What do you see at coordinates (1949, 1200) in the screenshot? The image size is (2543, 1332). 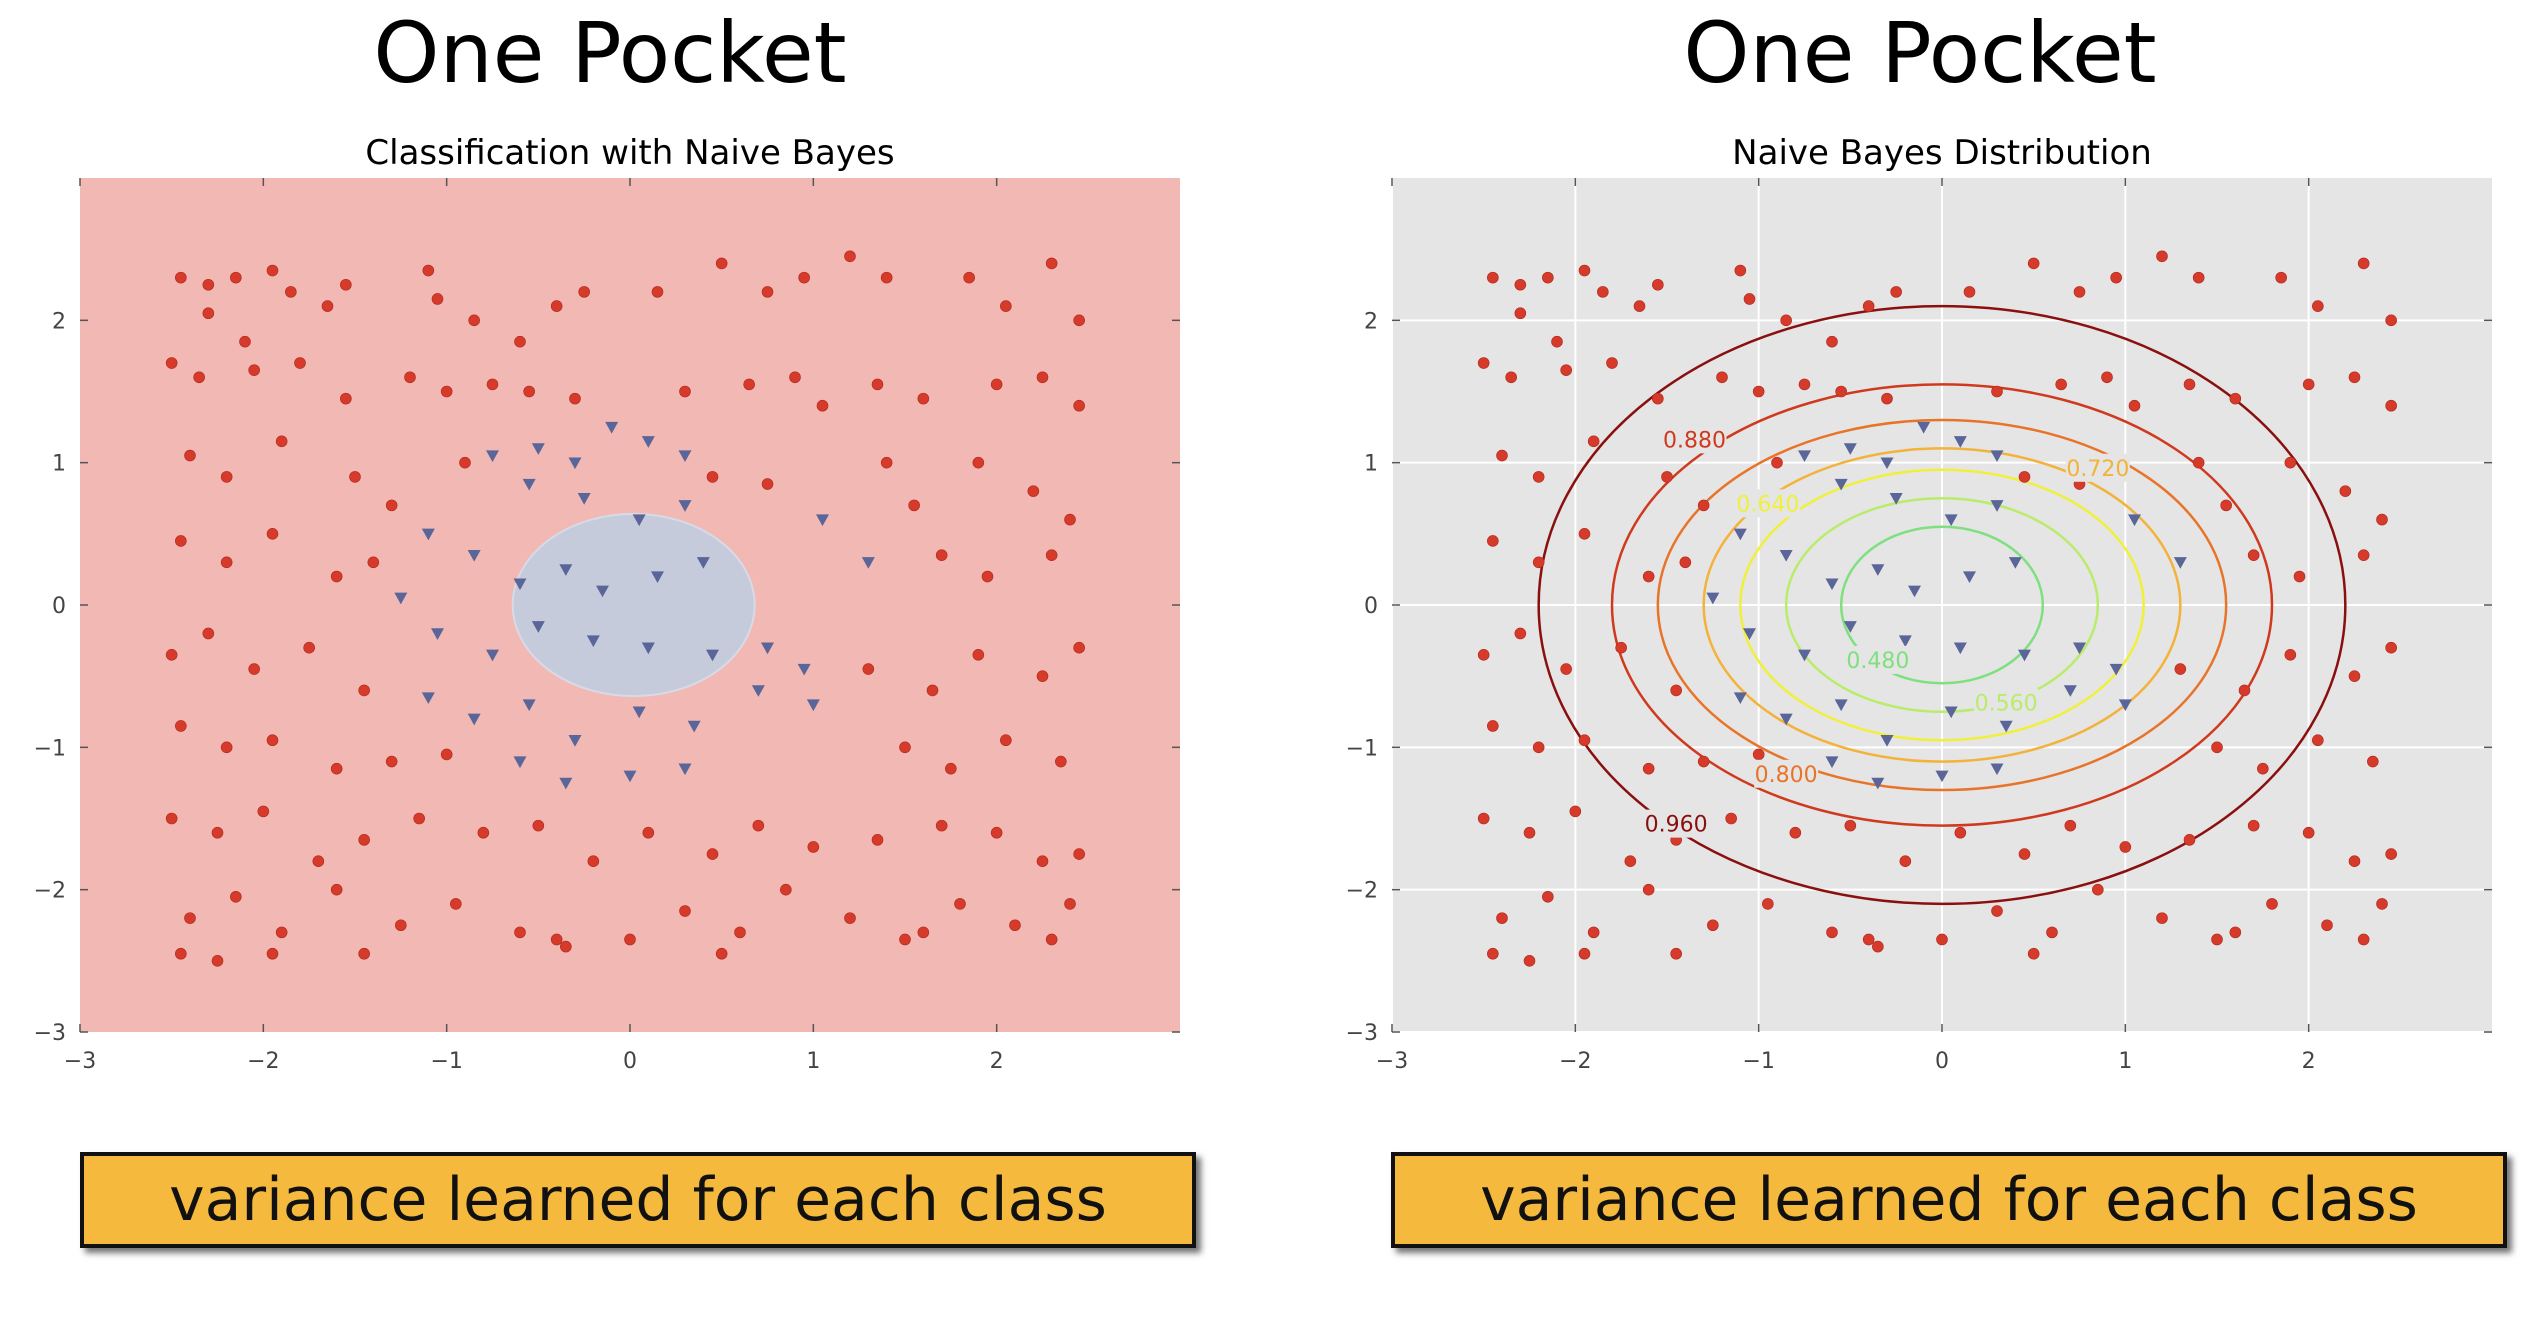 I see `right-caption-banner: variance learned for each class` at bounding box center [1949, 1200].